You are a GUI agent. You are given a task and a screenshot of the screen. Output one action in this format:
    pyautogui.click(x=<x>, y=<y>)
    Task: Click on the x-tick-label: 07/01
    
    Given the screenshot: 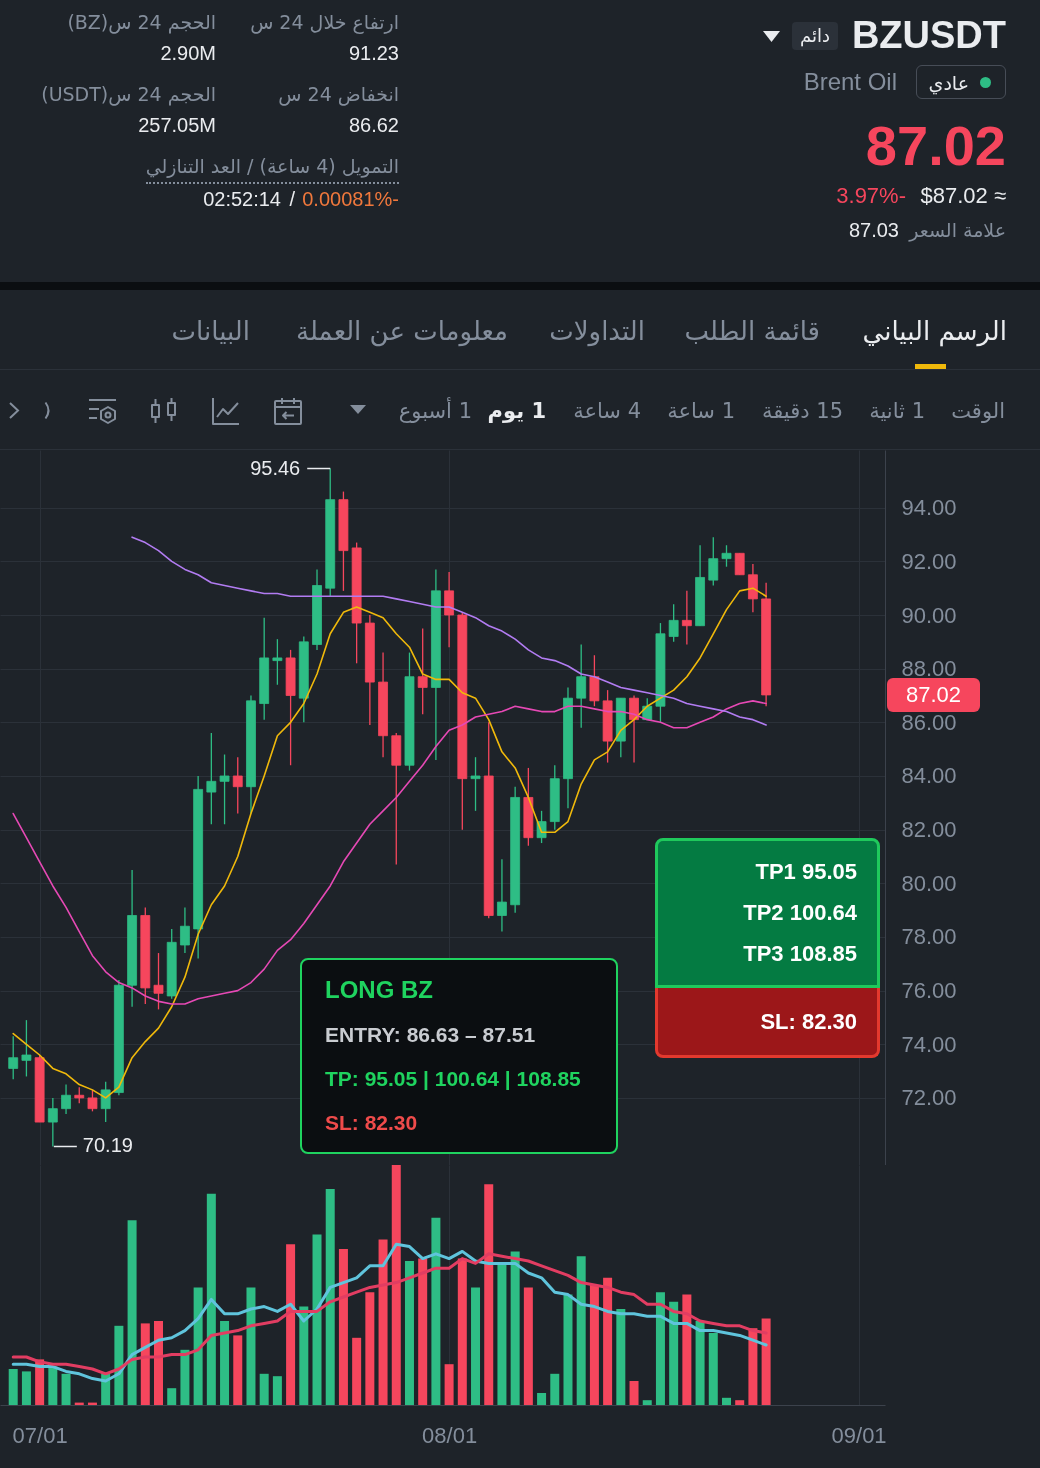 What is the action you would take?
    pyautogui.click(x=40, y=1435)
    